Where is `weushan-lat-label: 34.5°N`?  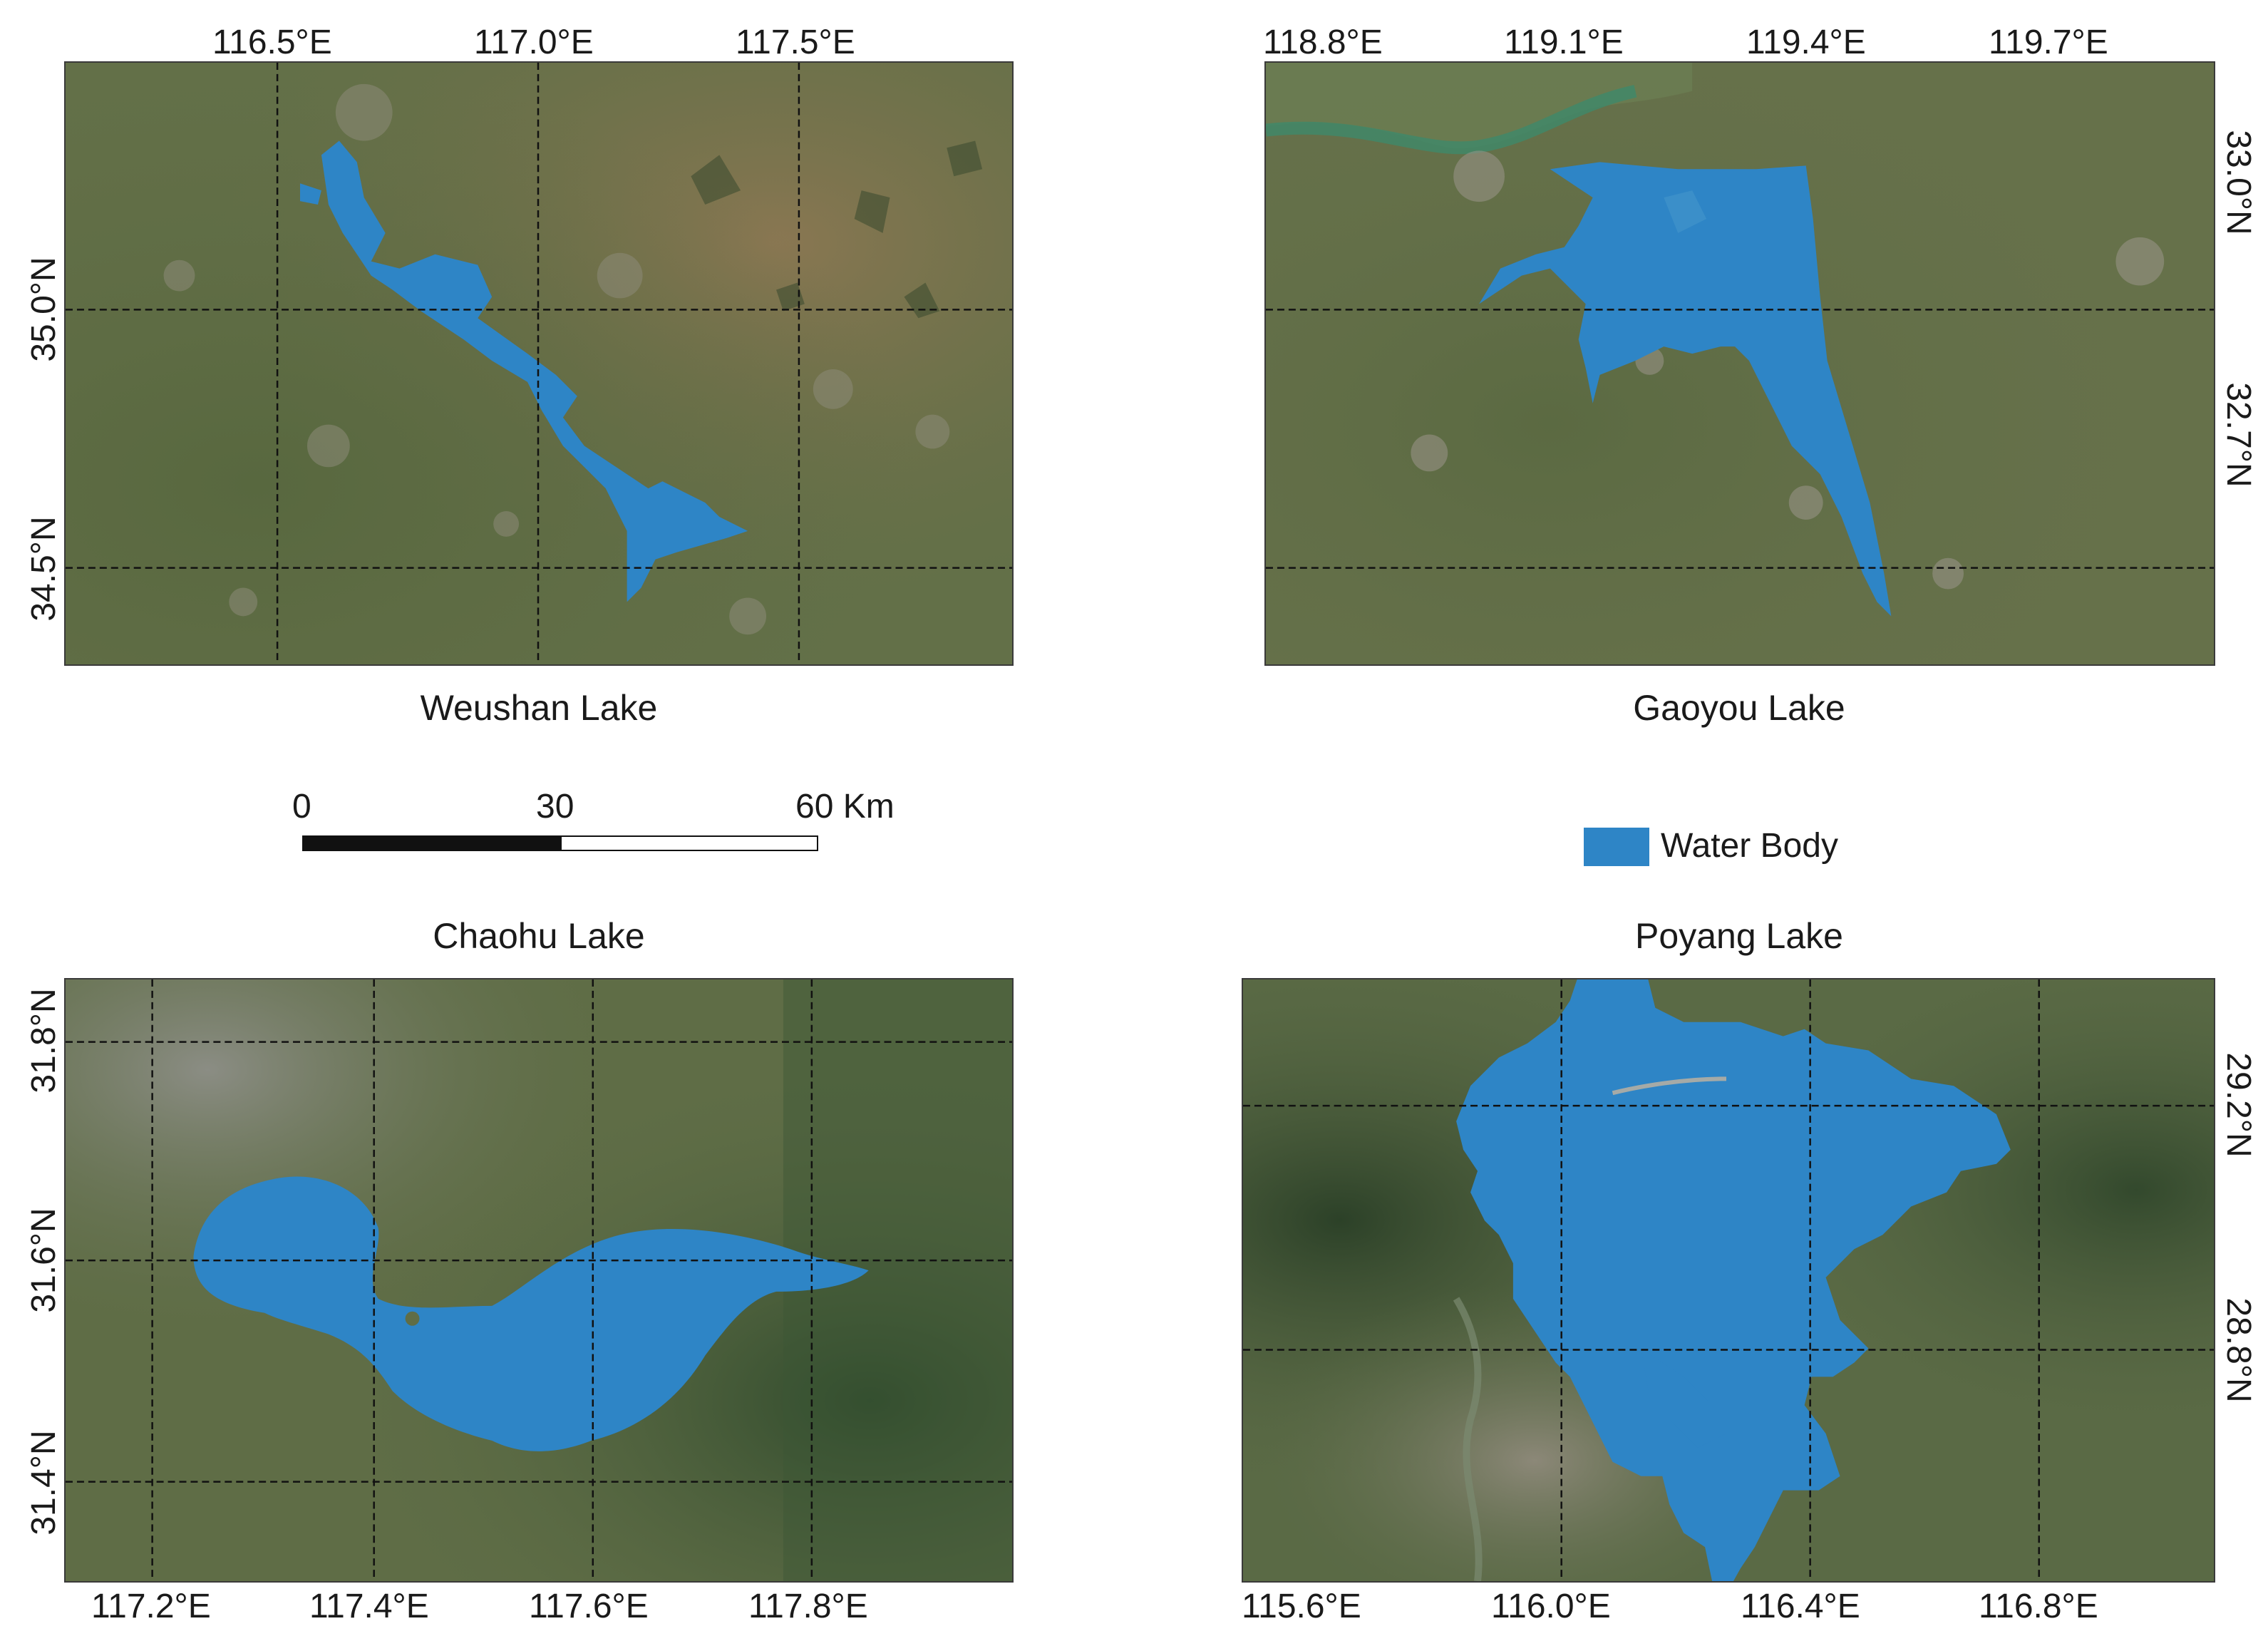
weushan-lat-label: 34.5°N is located at coordinates (44, 569).